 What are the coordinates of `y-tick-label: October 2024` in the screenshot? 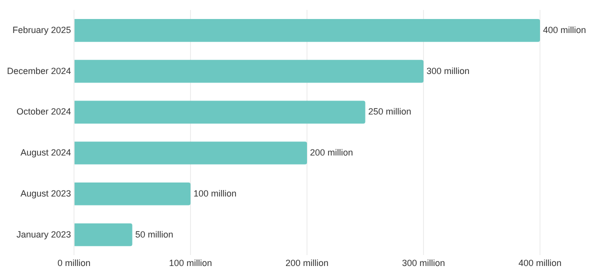 It's located at (44, 111).